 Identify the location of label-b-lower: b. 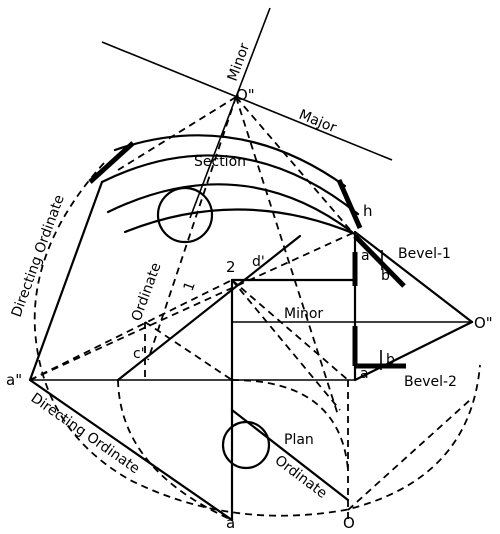
(390, 360).